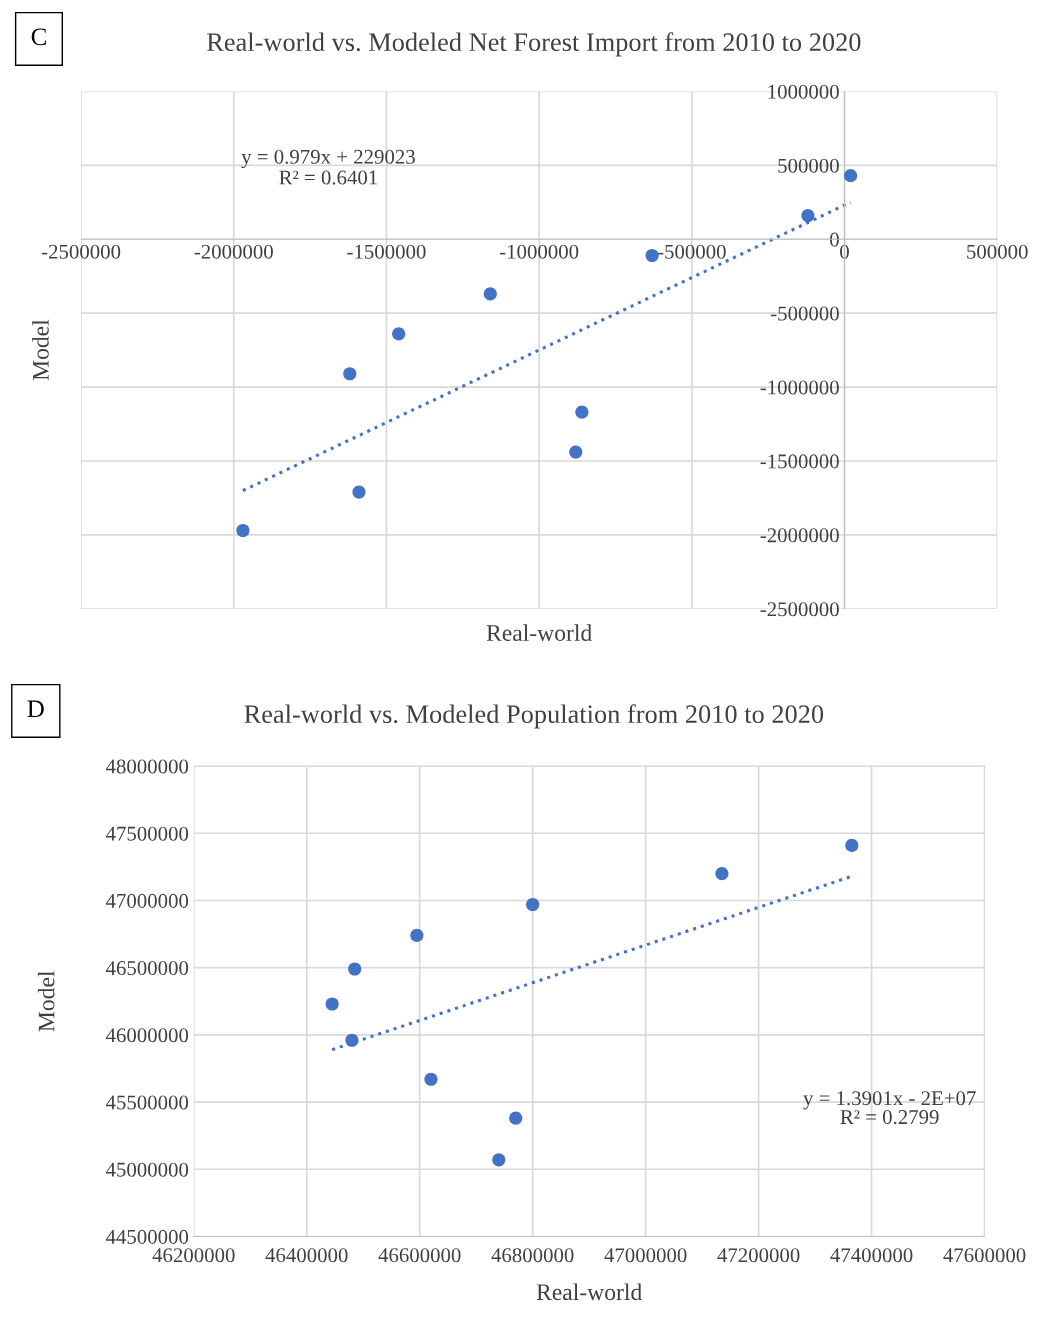  What do you see at coordinates (799, 461) in the screenshot?
I see `y-tick-label: -1500000` at bounding box center [799, 461].